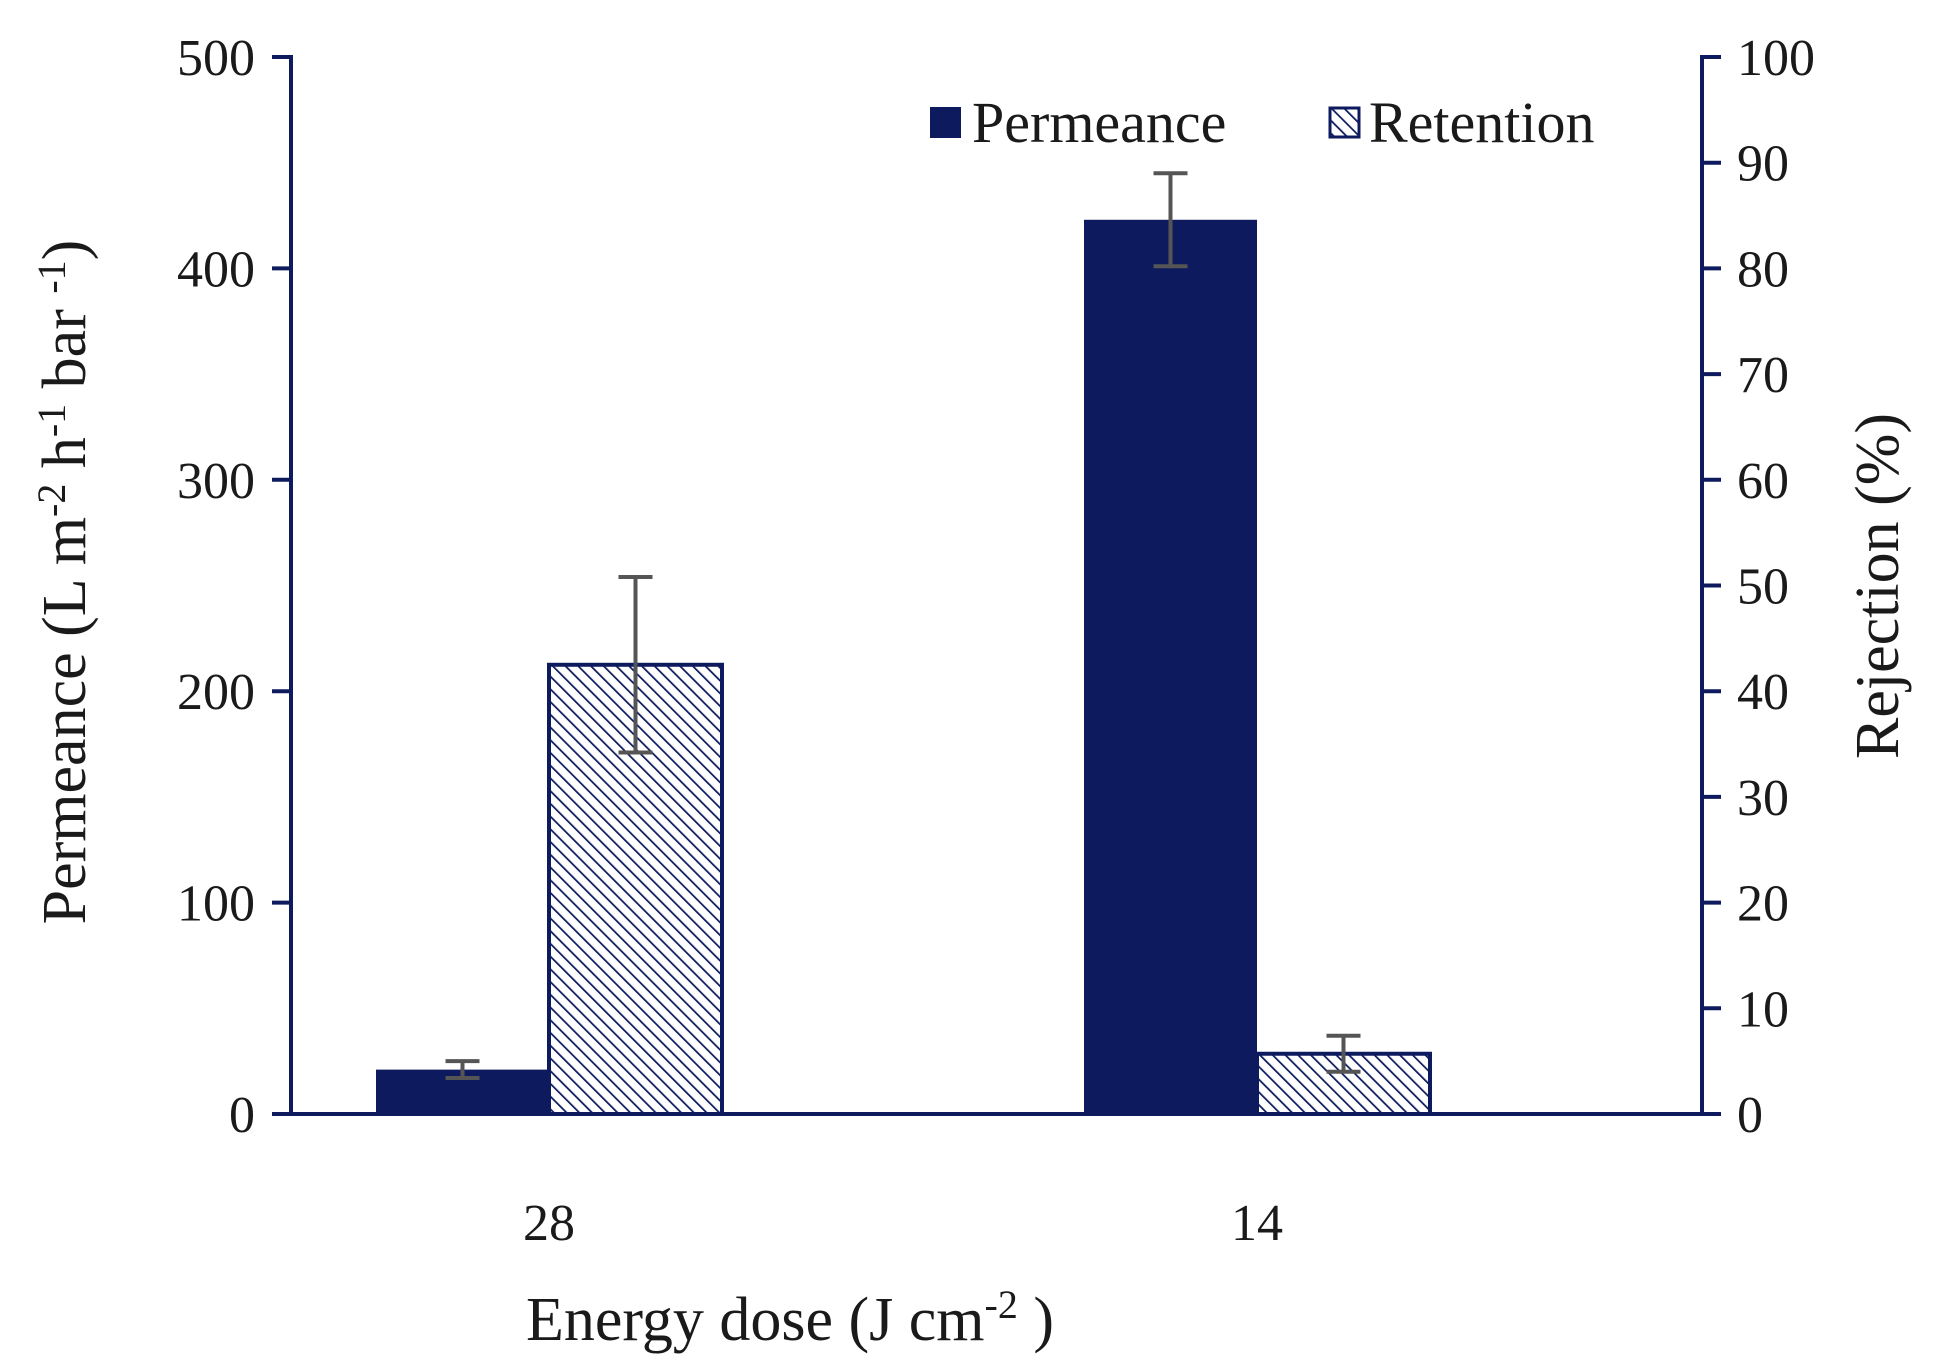  I want to click on y-right-tick-label: 80, so click(1763, 269).